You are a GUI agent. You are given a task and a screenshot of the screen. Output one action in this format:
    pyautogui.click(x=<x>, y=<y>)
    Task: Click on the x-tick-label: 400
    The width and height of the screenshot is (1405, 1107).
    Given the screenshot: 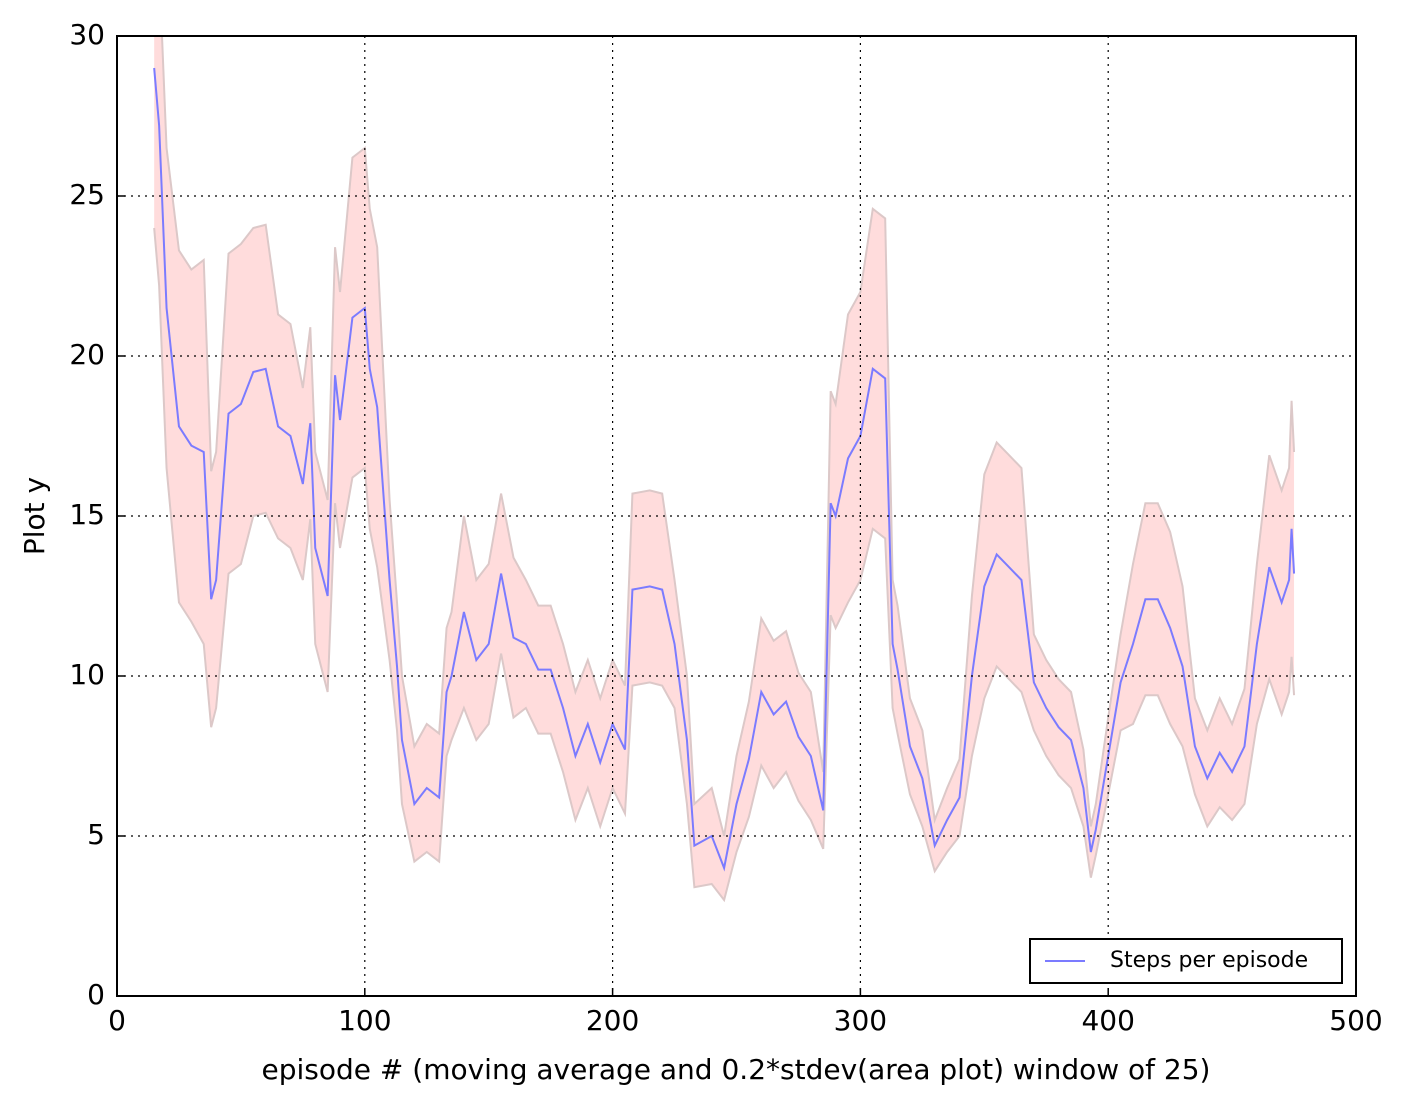 What is the action you would take?
    pyautogui.click(x=1107, y=1020)
    